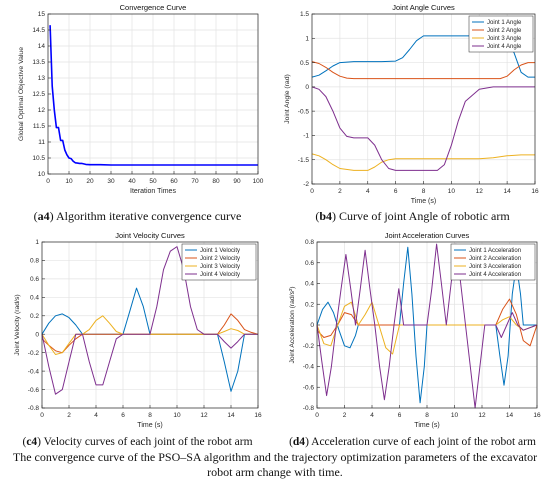  What do you see at coordinates (17, 324) in the screenshot?
I see `y-axis-label: Joint Velocity (rad/s)` at bounding box center [17, 324].